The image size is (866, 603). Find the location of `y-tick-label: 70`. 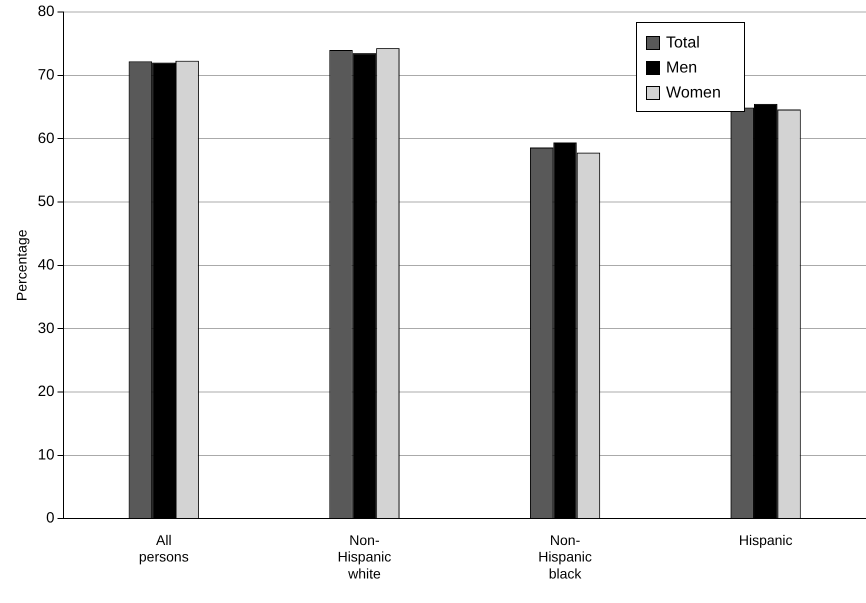

y-tick-label: 70 is located at coordinates (46, 75).